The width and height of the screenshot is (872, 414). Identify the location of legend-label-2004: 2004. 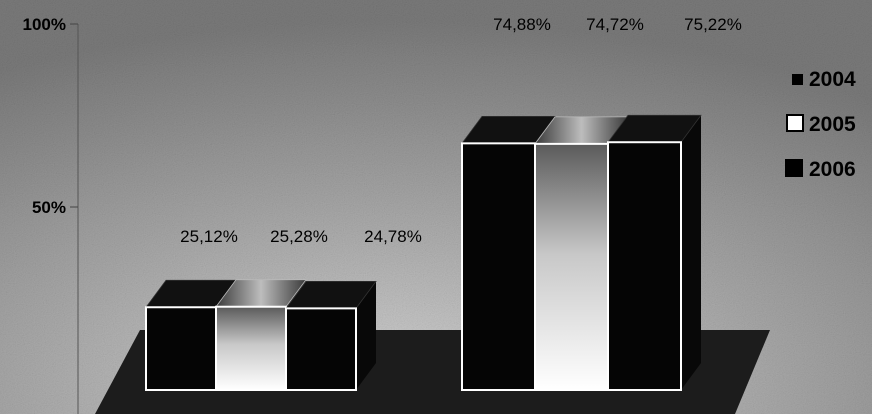
(832, 79).